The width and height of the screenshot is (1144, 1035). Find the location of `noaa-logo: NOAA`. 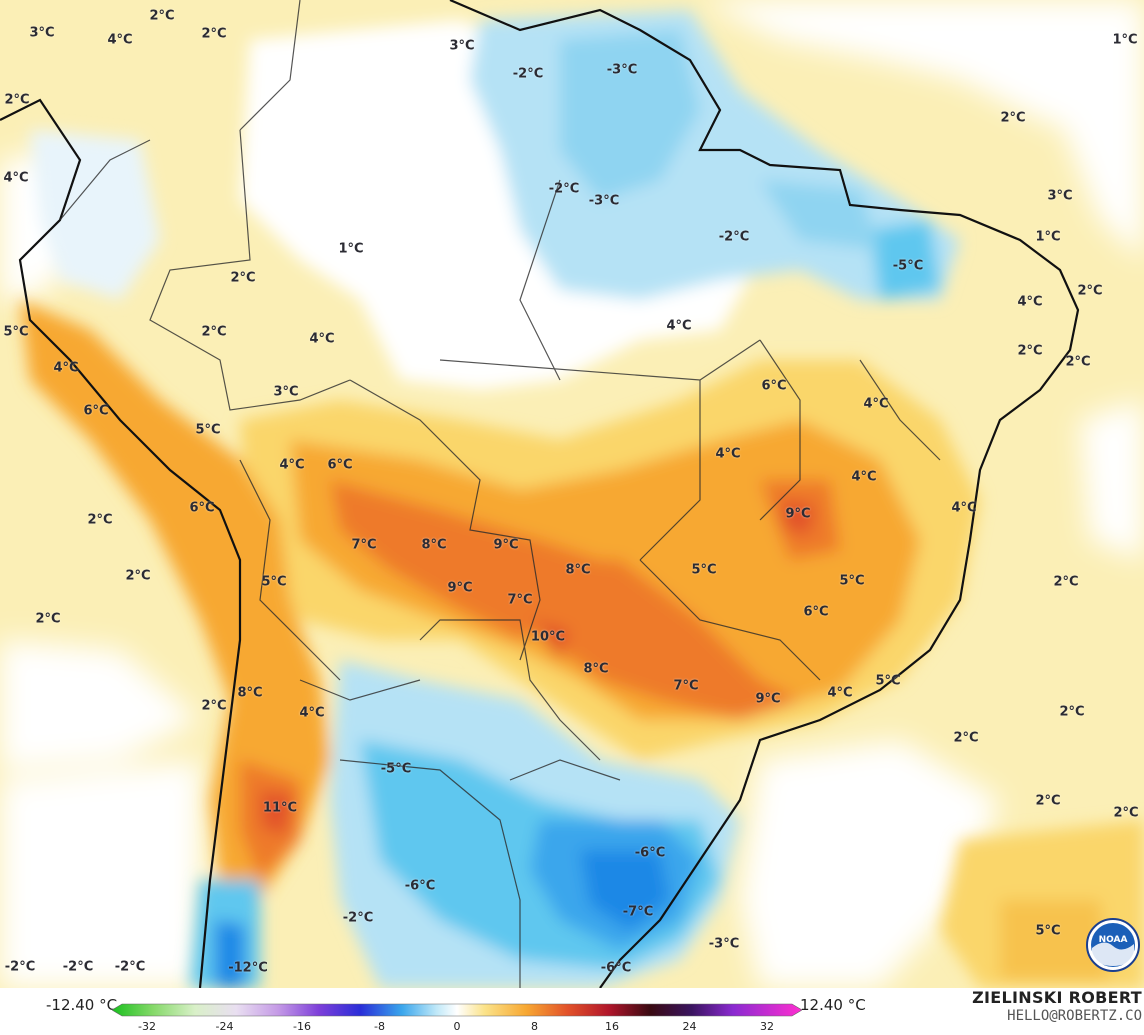

noaa-logo: NOAA is located at coordinates (1113, 945).